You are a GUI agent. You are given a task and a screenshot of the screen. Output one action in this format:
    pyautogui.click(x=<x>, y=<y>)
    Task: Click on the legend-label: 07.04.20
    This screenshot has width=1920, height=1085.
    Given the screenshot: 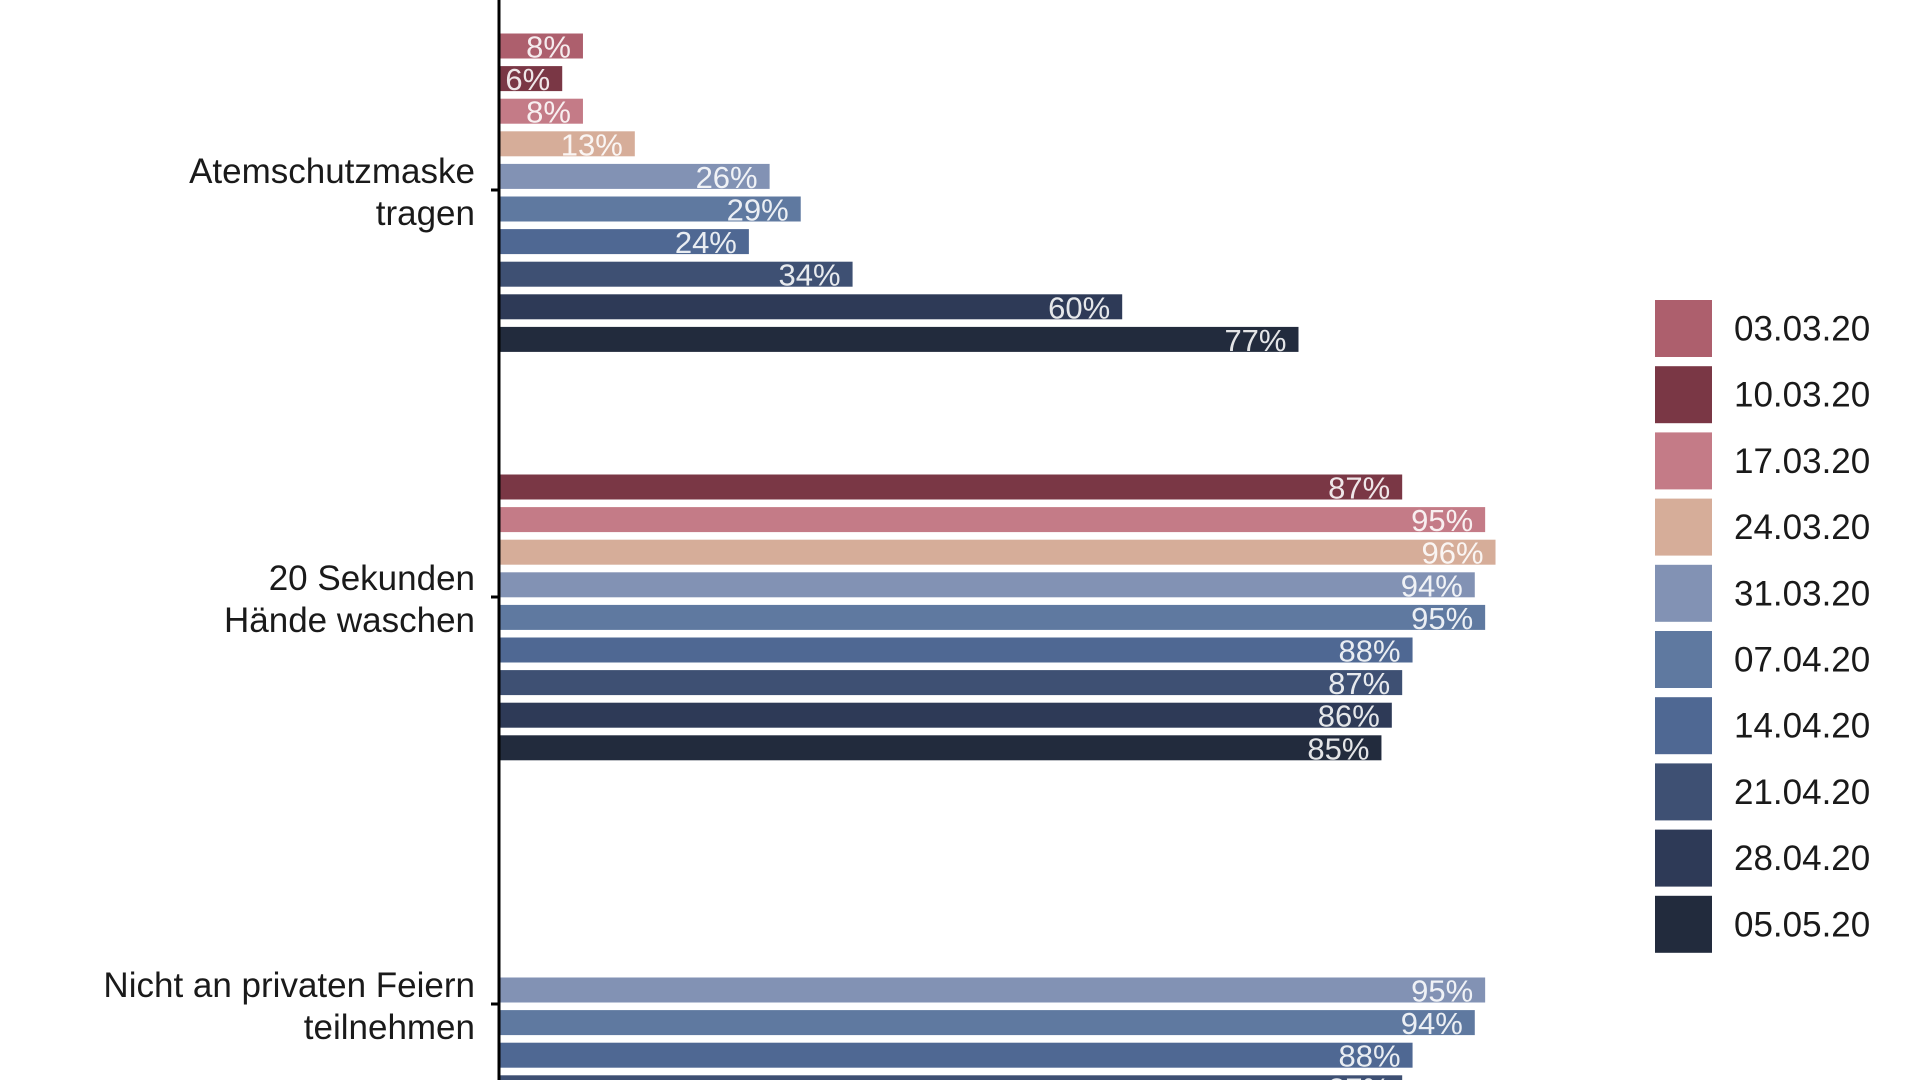 What is the action you would take?
    pyautogui.click(x=1802, y=660)
    